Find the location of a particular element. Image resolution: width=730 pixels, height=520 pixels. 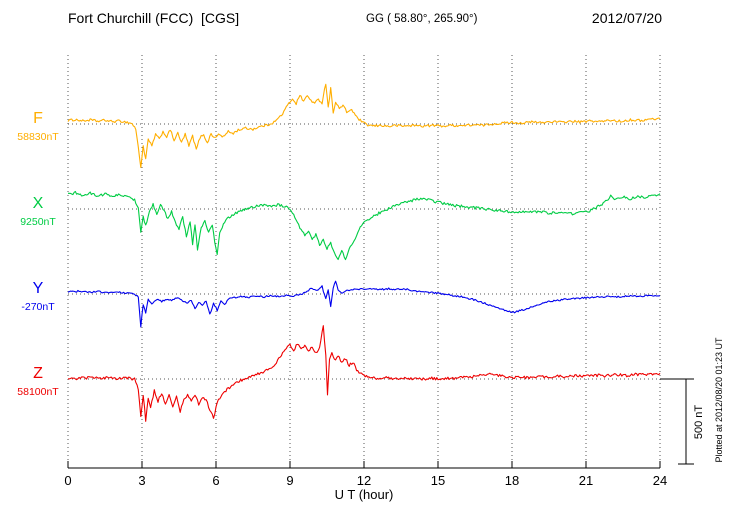

geographic-coordinates: GG ( 58.80°, 265.90°) is located at coordinates (422, 19).